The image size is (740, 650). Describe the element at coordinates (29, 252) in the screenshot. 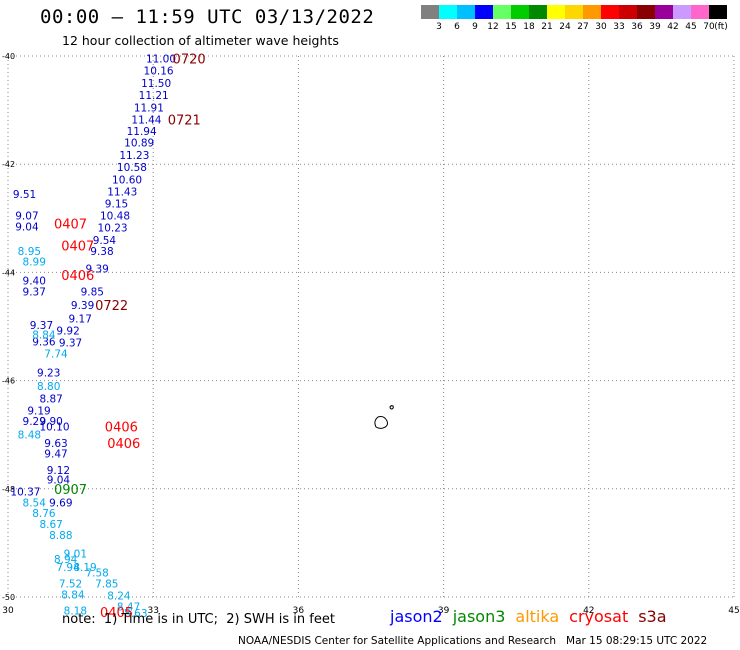

I see `wave-height-value: 8.95` at that location.